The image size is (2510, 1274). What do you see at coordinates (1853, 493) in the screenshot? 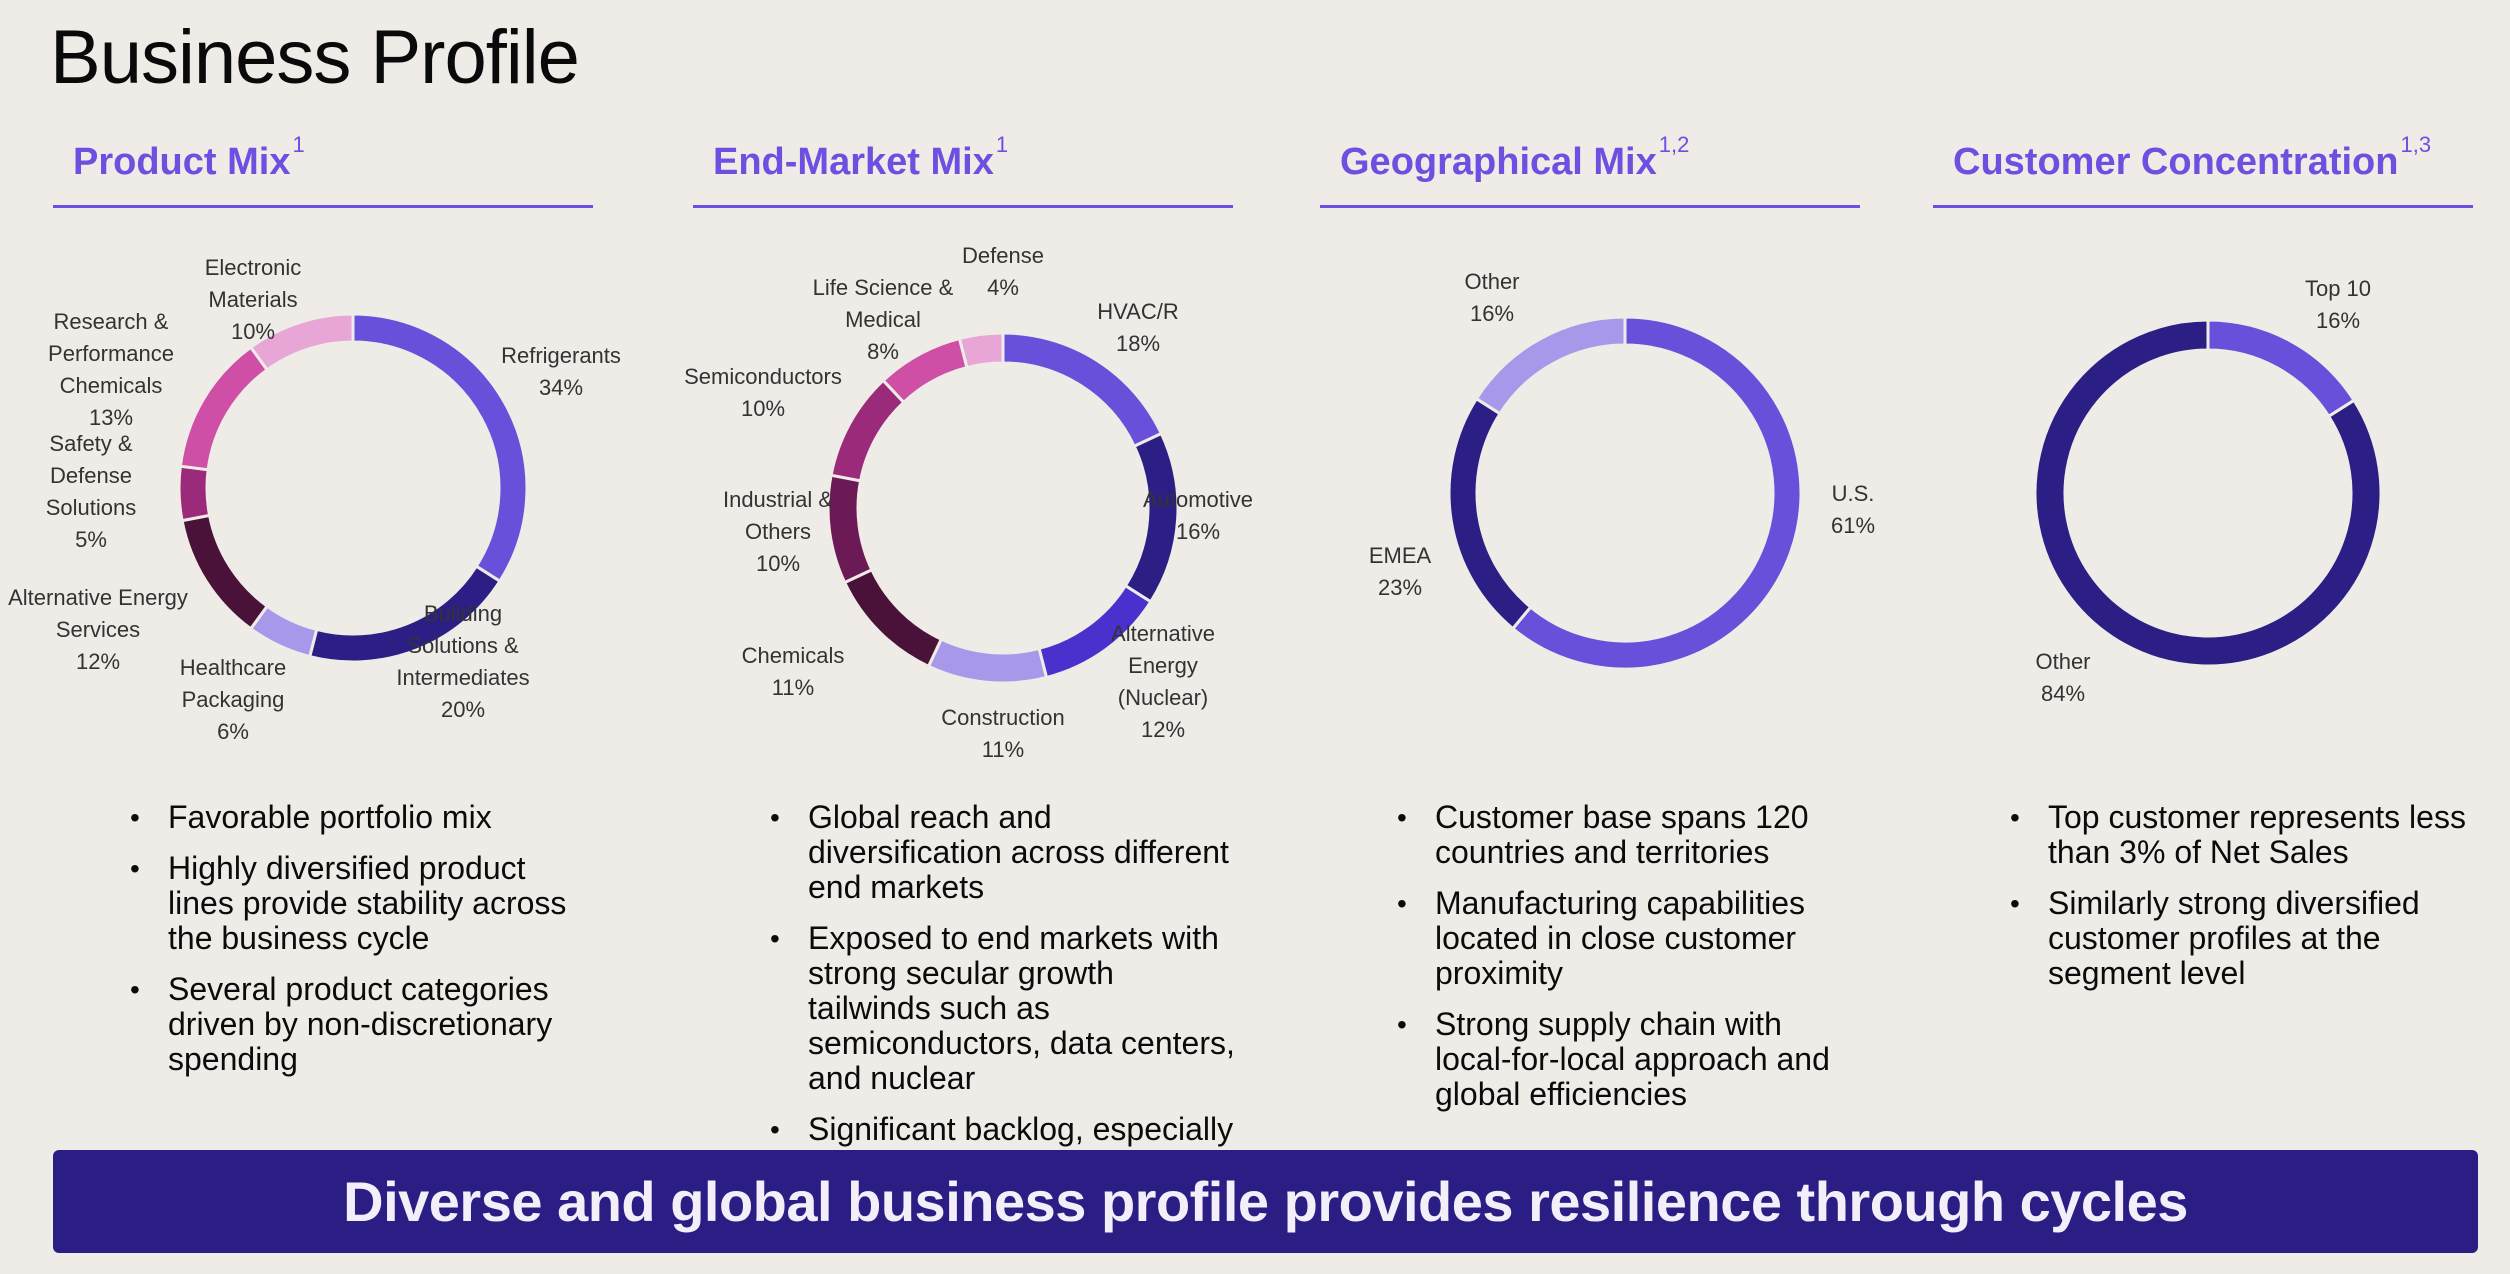
I see `segment-name: U.S.` at bounding box center [1853, 493].